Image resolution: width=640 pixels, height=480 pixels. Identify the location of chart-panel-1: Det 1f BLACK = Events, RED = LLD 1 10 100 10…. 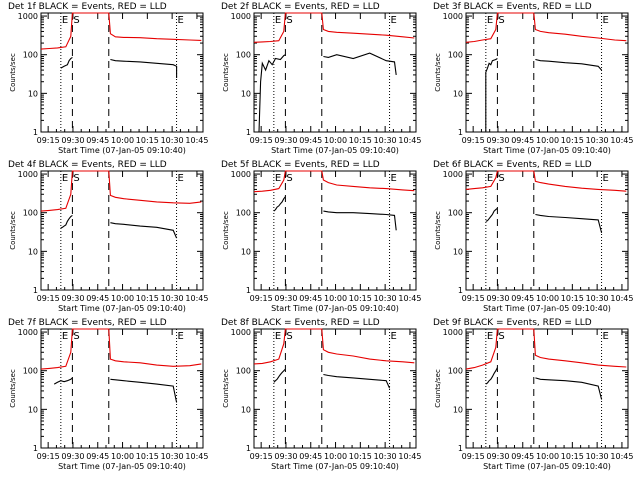
(108, 78).